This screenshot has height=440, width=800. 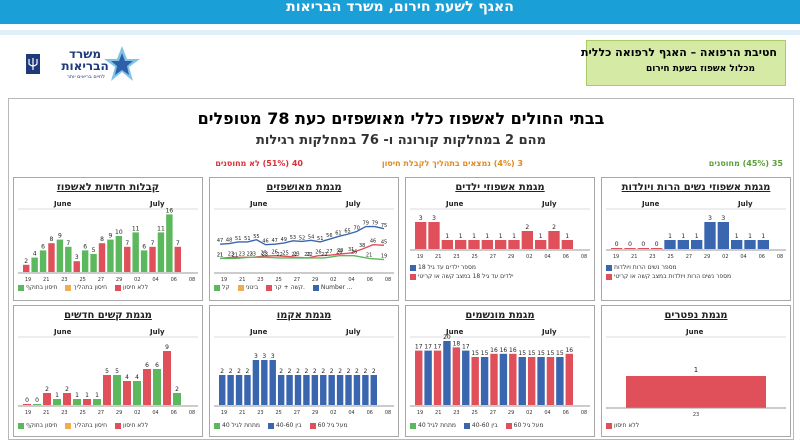 I want to click on data-label: 53, so click(x=293, y=238).